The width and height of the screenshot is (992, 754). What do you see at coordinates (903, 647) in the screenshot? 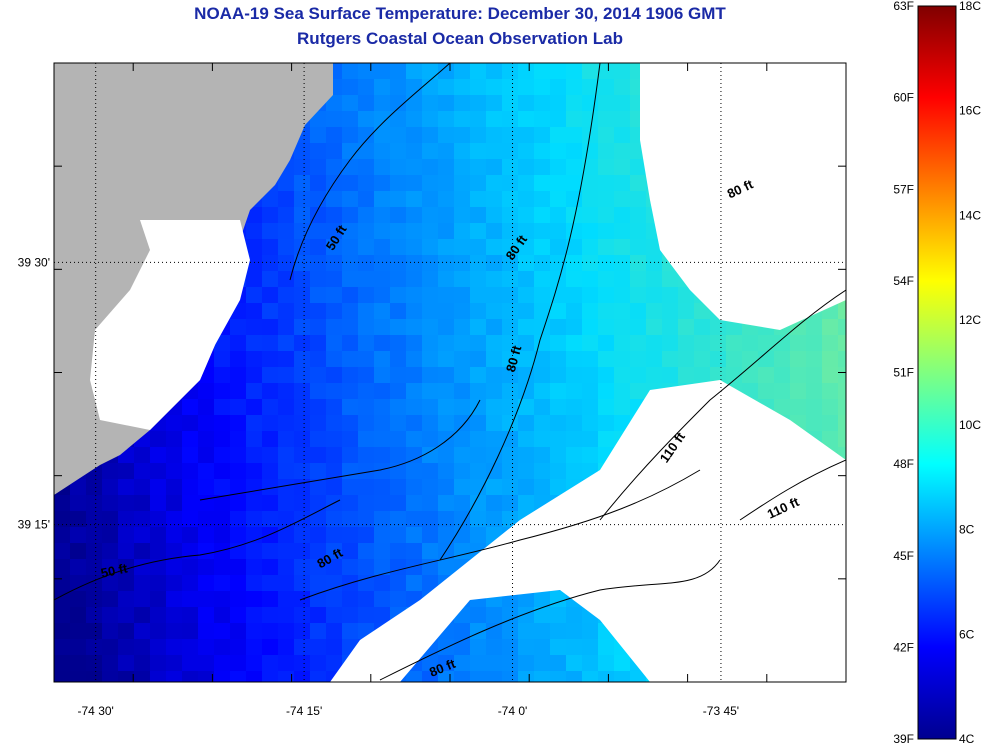
I see `colorbar-label-f: 42F` at bounding box center [903, 647].